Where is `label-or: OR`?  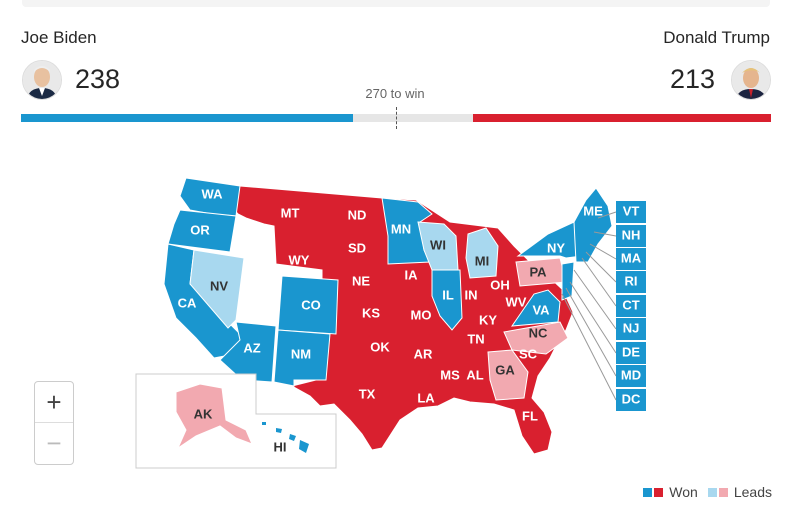 label-or: OR is located at coordinates (200, 229).